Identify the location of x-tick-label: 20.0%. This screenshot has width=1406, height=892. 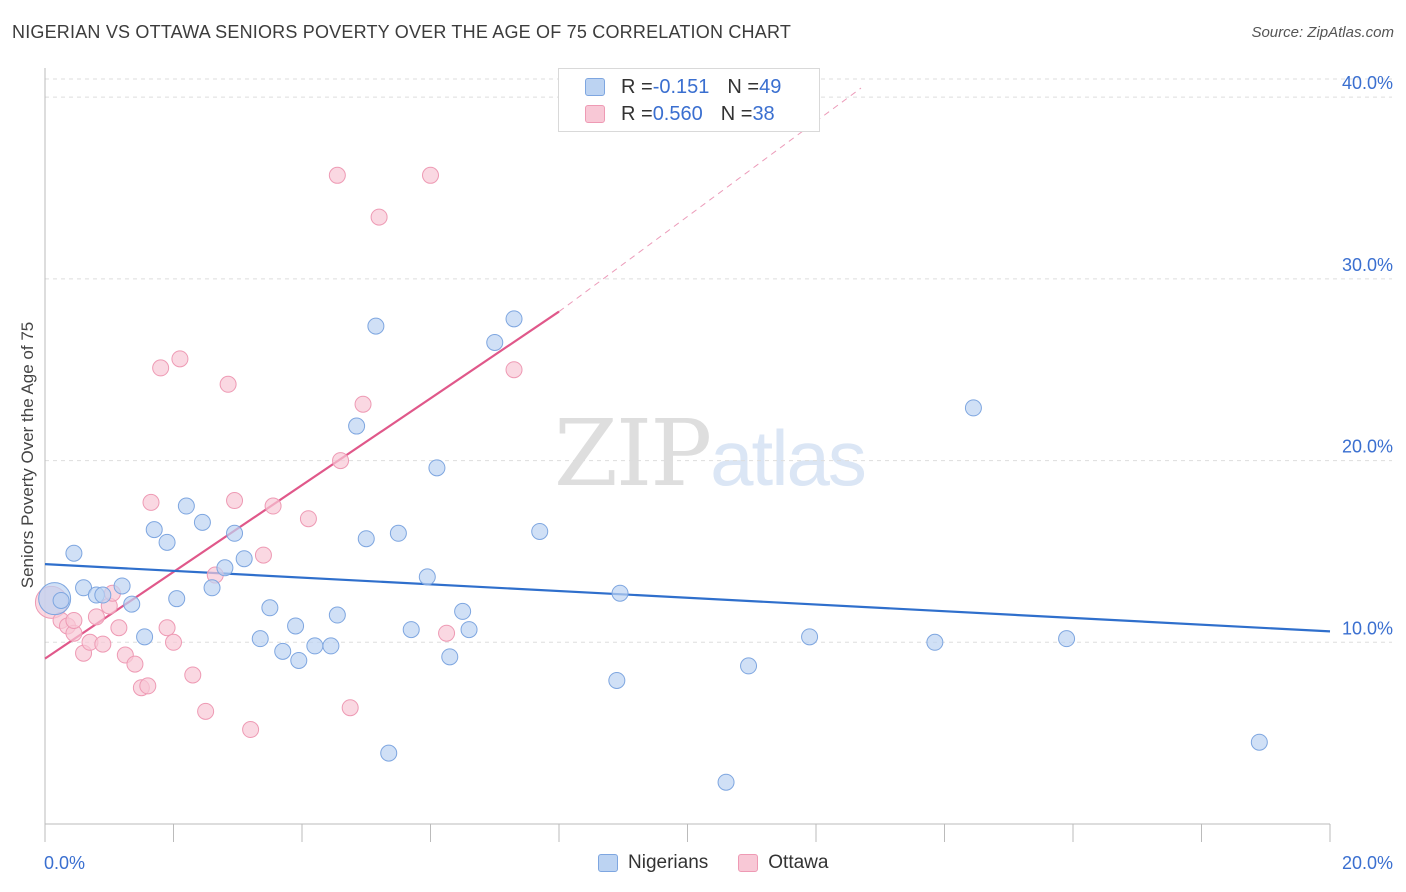
(1367, 863).